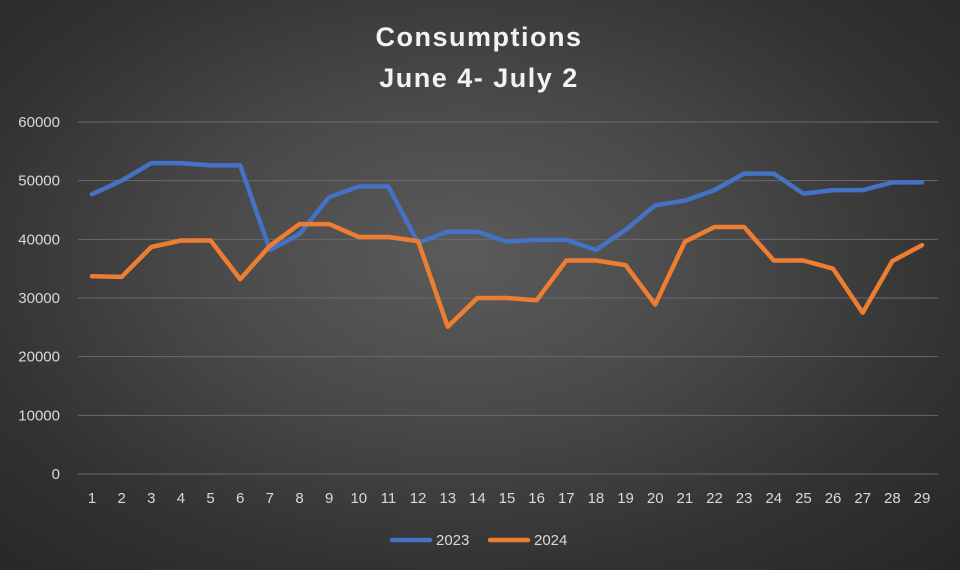 Image resolution: width=960 pixels, height=570 pixels. I want to click on chart-title: Consumptions, so click(479, 37).